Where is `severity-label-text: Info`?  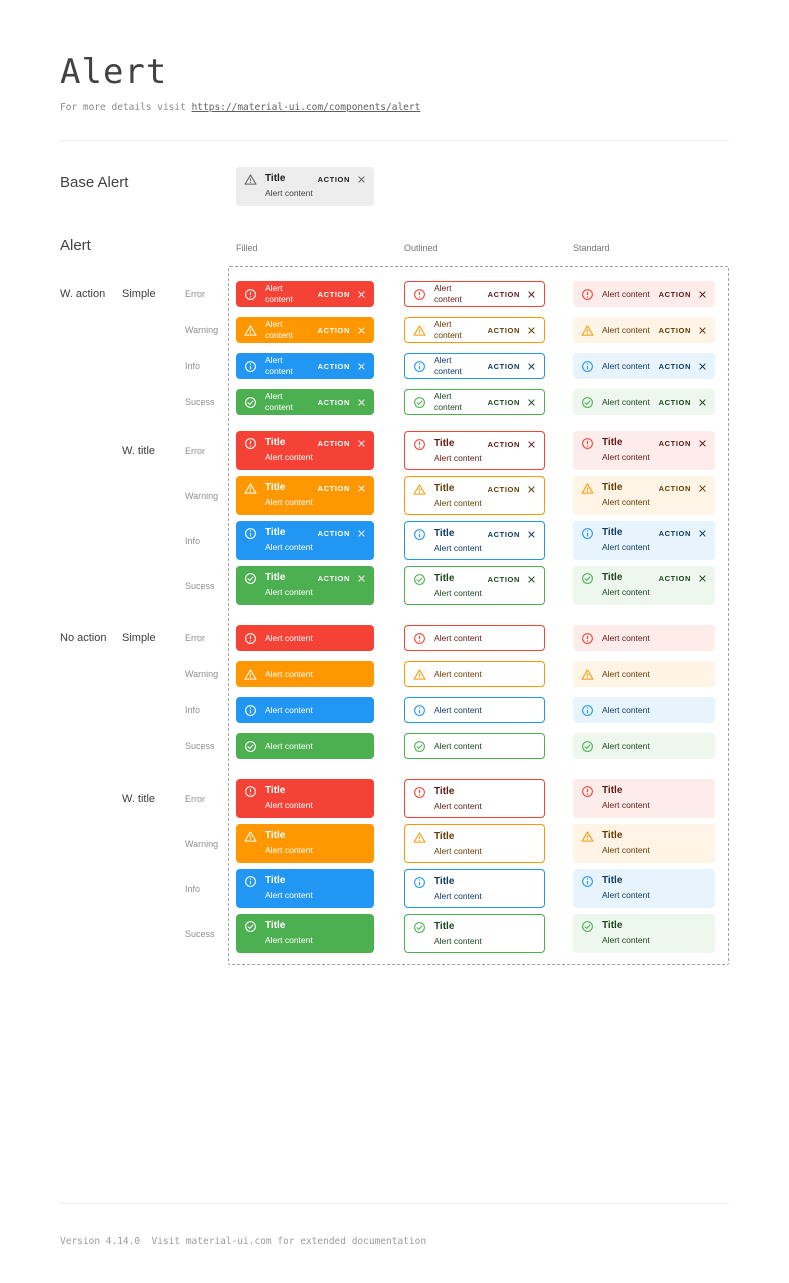 severity-label-text: Info is located at coordinates (193, 710).